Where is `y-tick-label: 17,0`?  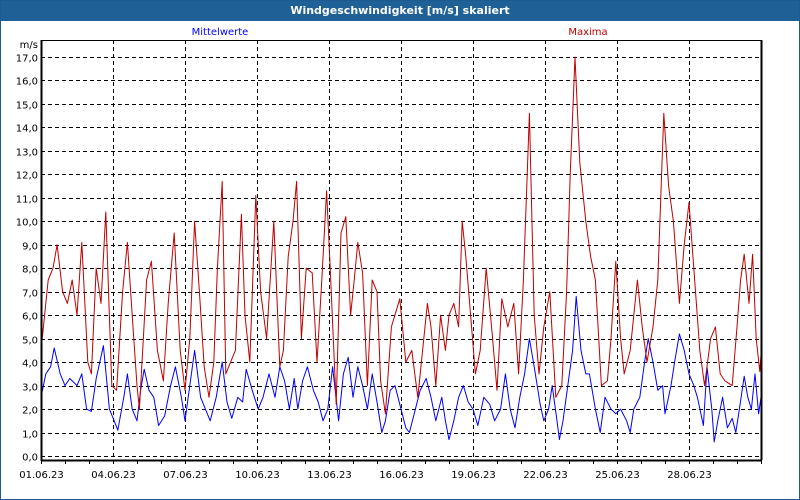 y-tick-label: 17,0 is located at coordinates (27, 59).